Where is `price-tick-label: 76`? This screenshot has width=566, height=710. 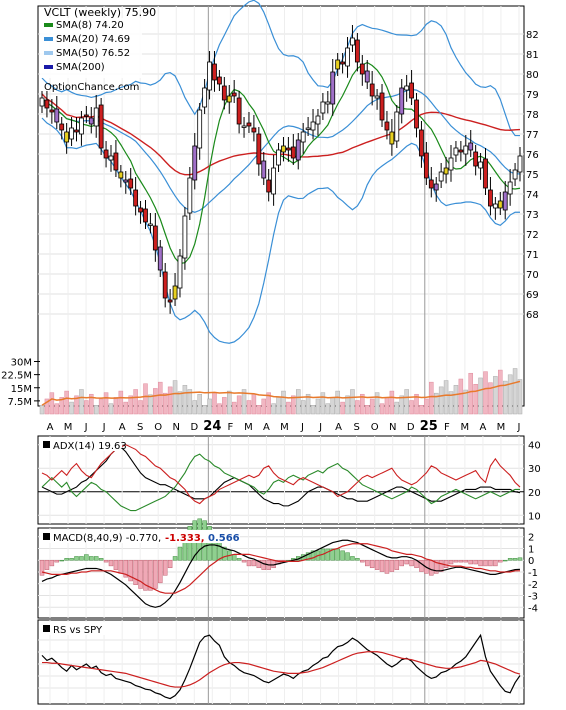 price-tick-label: 76 is located at coordinates (532, 155).